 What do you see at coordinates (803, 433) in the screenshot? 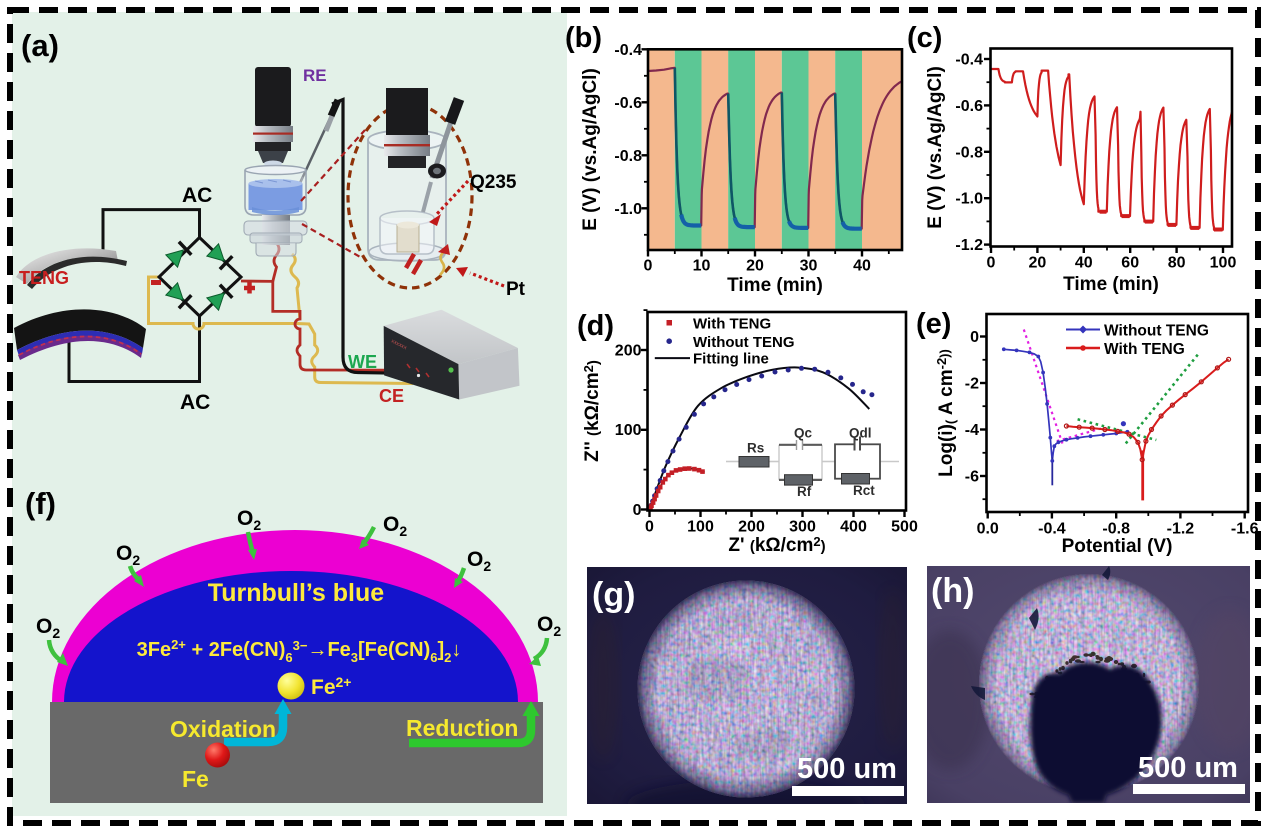
I see `svg-text: Qc` at bounding box center [803, 433].